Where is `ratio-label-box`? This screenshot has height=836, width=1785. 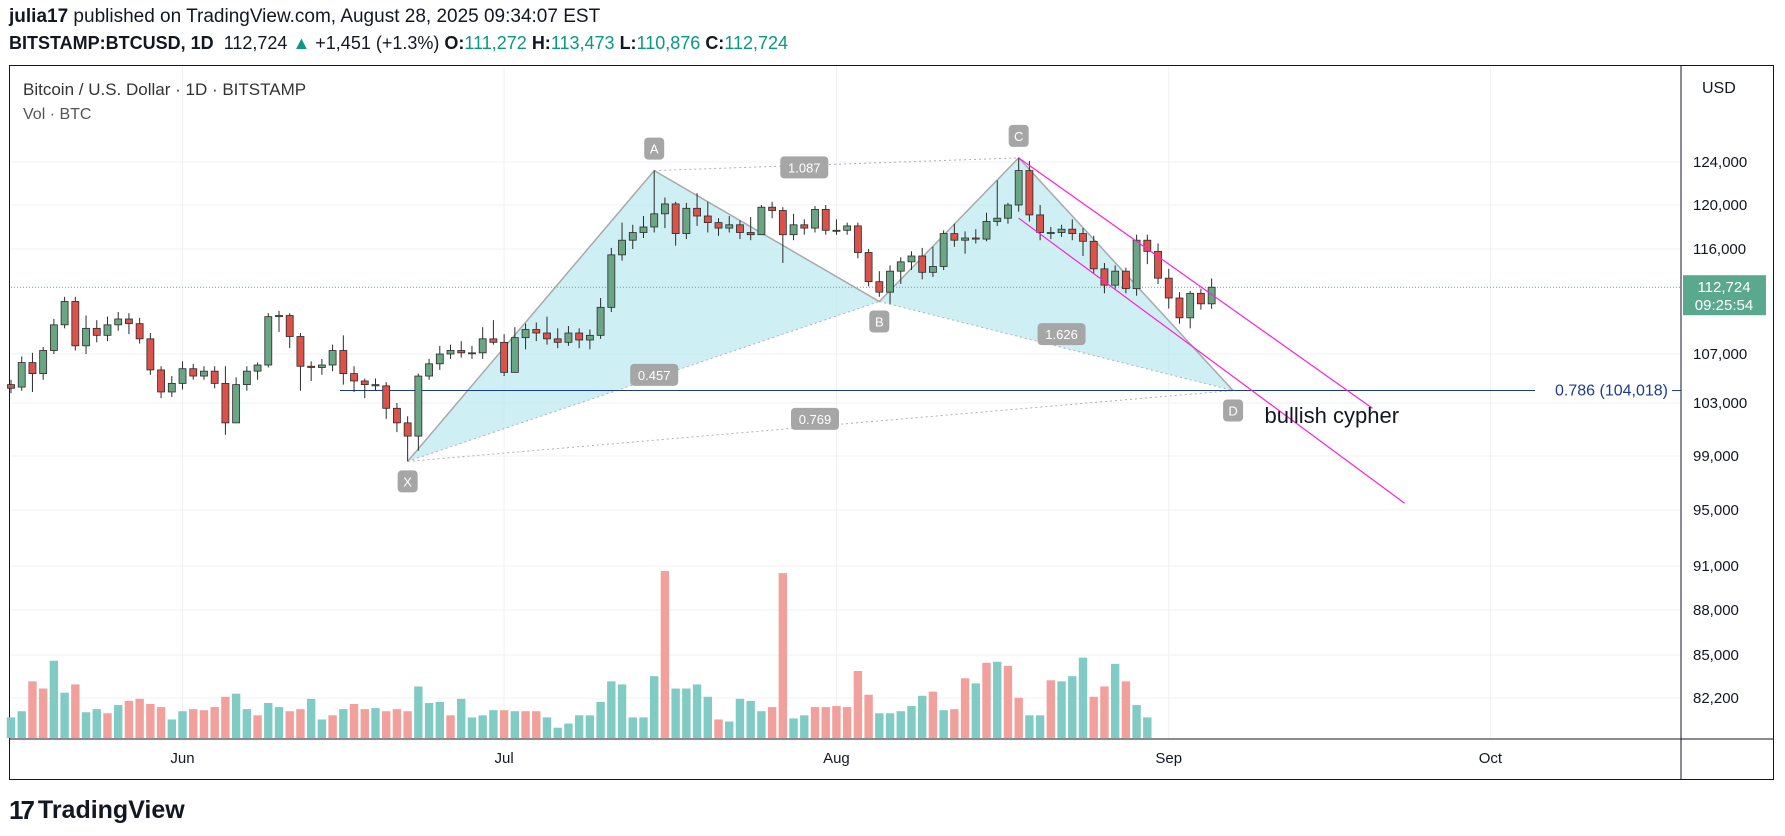
ratio-label-box is located at coordinates (804, 167).